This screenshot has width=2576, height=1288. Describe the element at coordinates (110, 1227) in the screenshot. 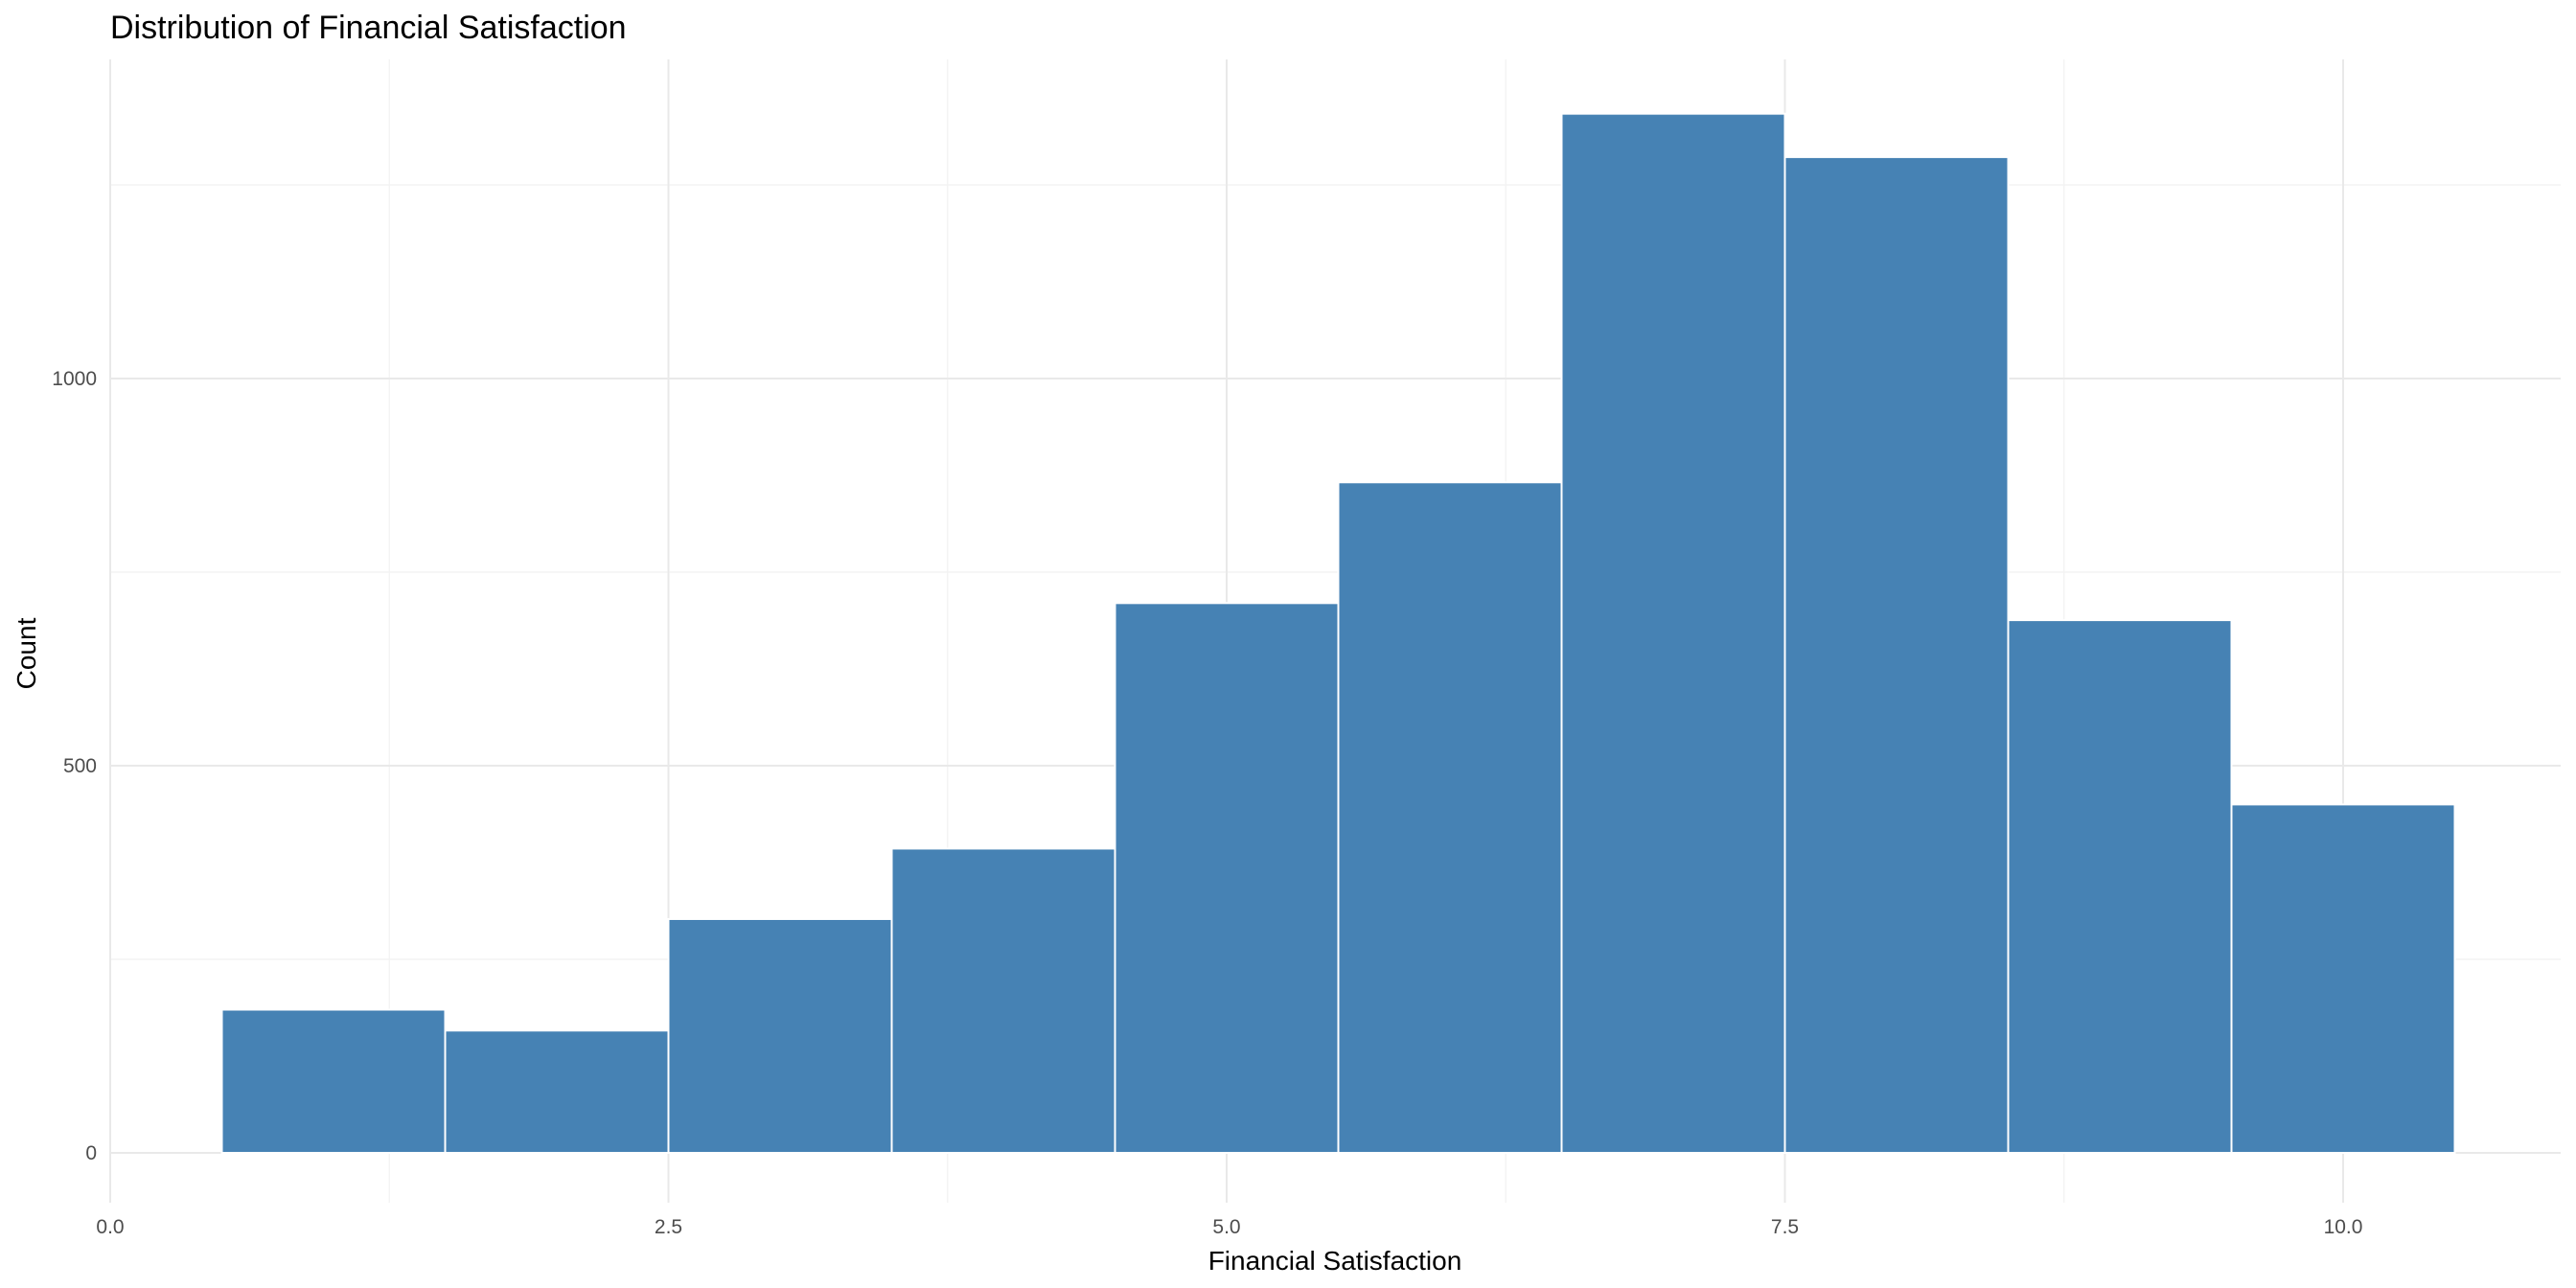

I see `x-tick-label: 0.0` at that location.